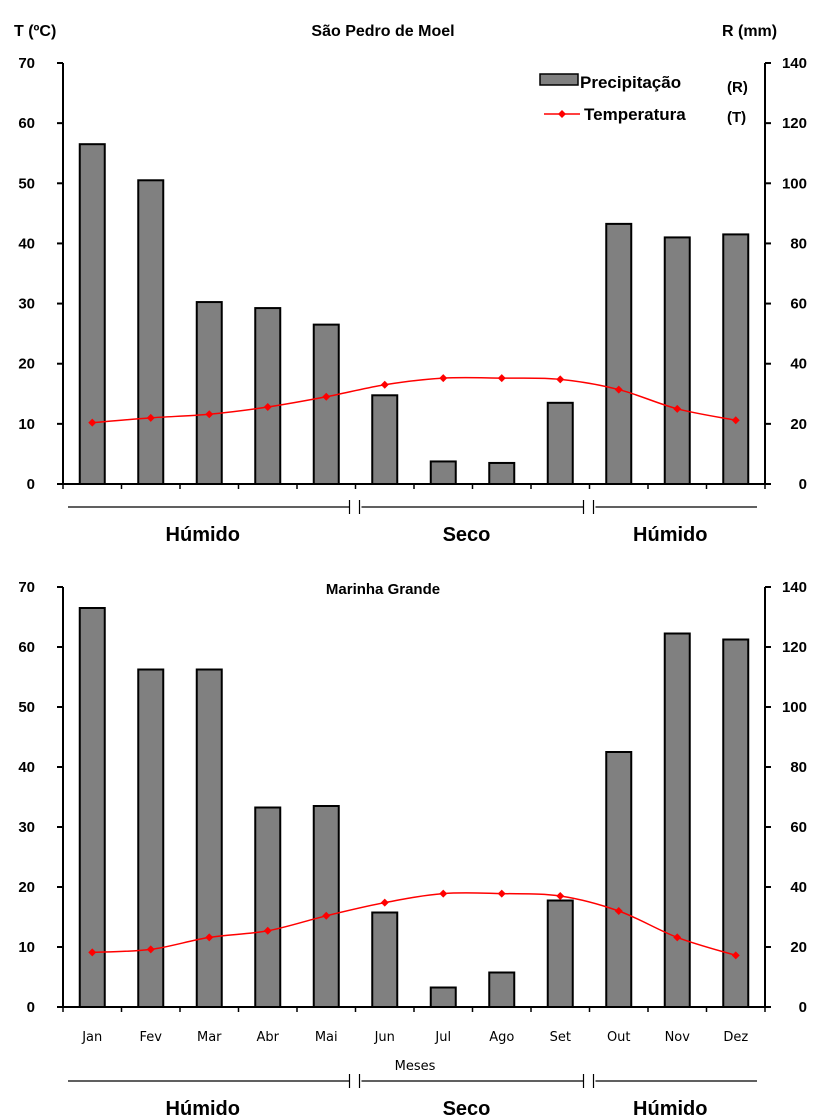 This screenshot has width=822, height=1120. Describe the element at coordinates (412, 523) in the screenshot. I see `season-bands-chart-1: Húmido Seco Húmido` at that location.